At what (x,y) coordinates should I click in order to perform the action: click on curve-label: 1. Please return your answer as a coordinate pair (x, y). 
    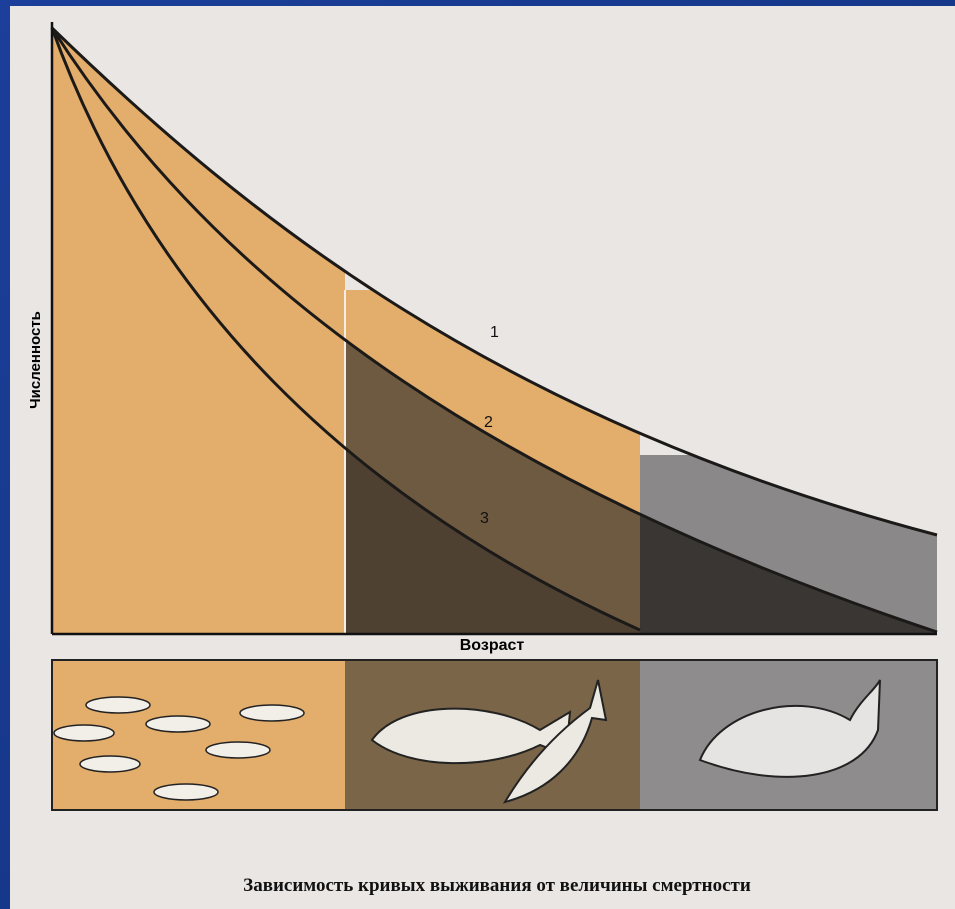
    Looking at the image, I should click on (494, 332).